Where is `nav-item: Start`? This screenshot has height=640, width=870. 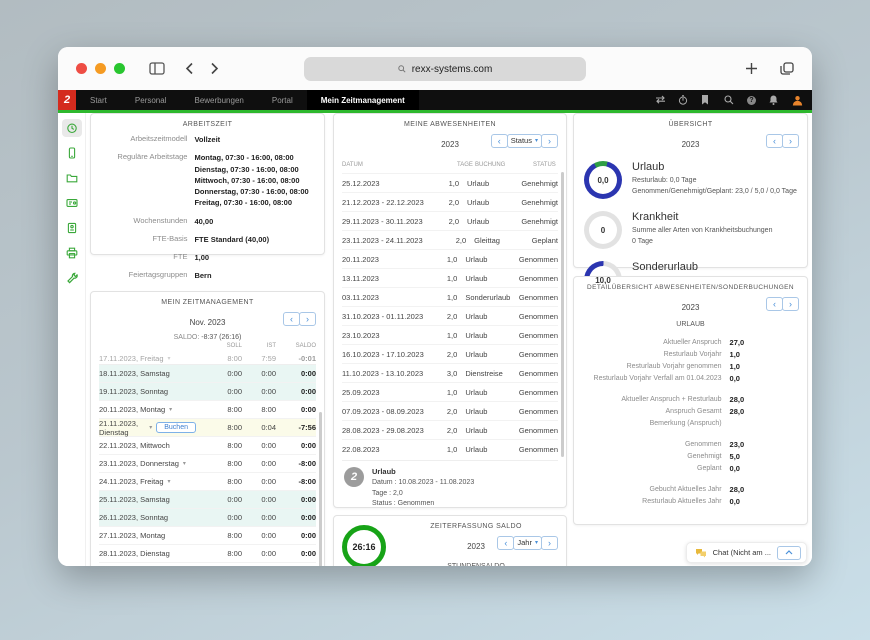 nav-item: Start is located at coordinates (98, 100).